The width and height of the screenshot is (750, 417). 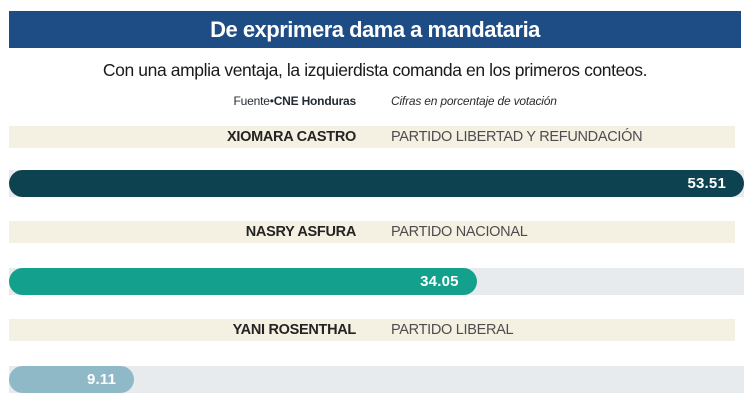 What do you see at coordinates (372, 330) in the screenshot?
I see `candidate-label-band: YANI ROSENTHAL PARTIDO LIBERAL` at bounding box center [372, 330].